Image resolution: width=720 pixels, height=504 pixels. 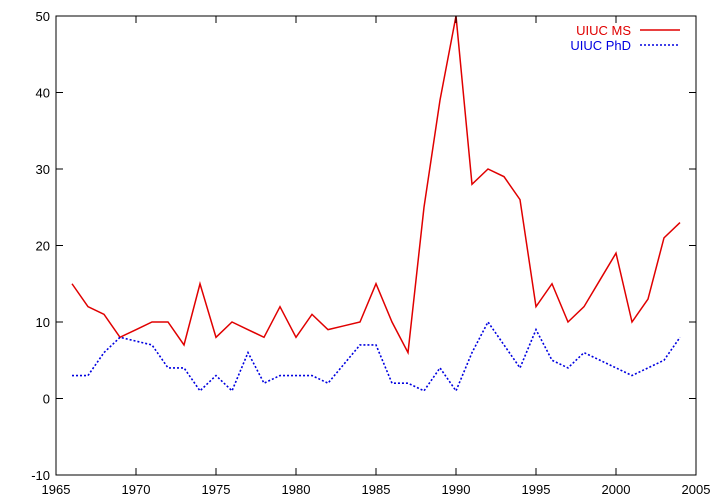 I want to click on x-tick-label: 2005, so click(x=696, y=489).